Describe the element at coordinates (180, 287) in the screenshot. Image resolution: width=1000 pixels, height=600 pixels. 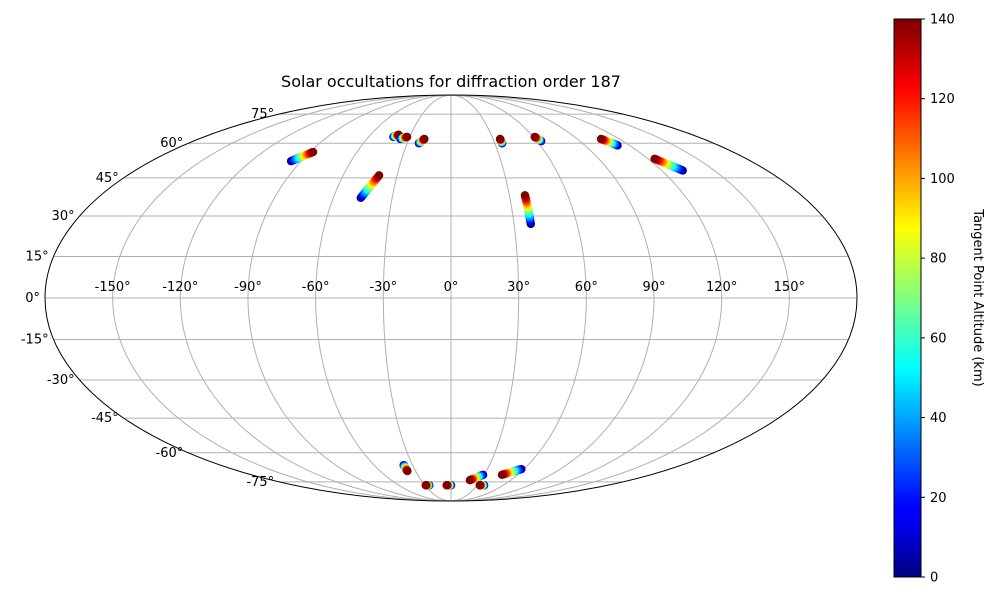
I see `lon-tick-label: -120°` at that location.